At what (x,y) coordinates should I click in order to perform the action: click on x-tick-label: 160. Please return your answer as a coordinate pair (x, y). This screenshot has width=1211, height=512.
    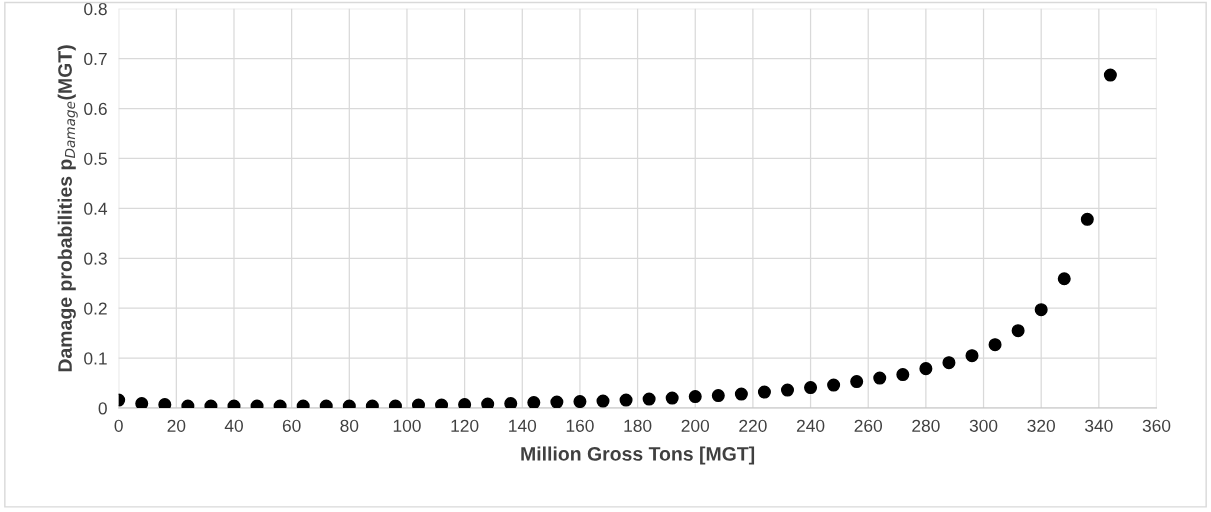
    Looking at the image, I should click on (580, 425).